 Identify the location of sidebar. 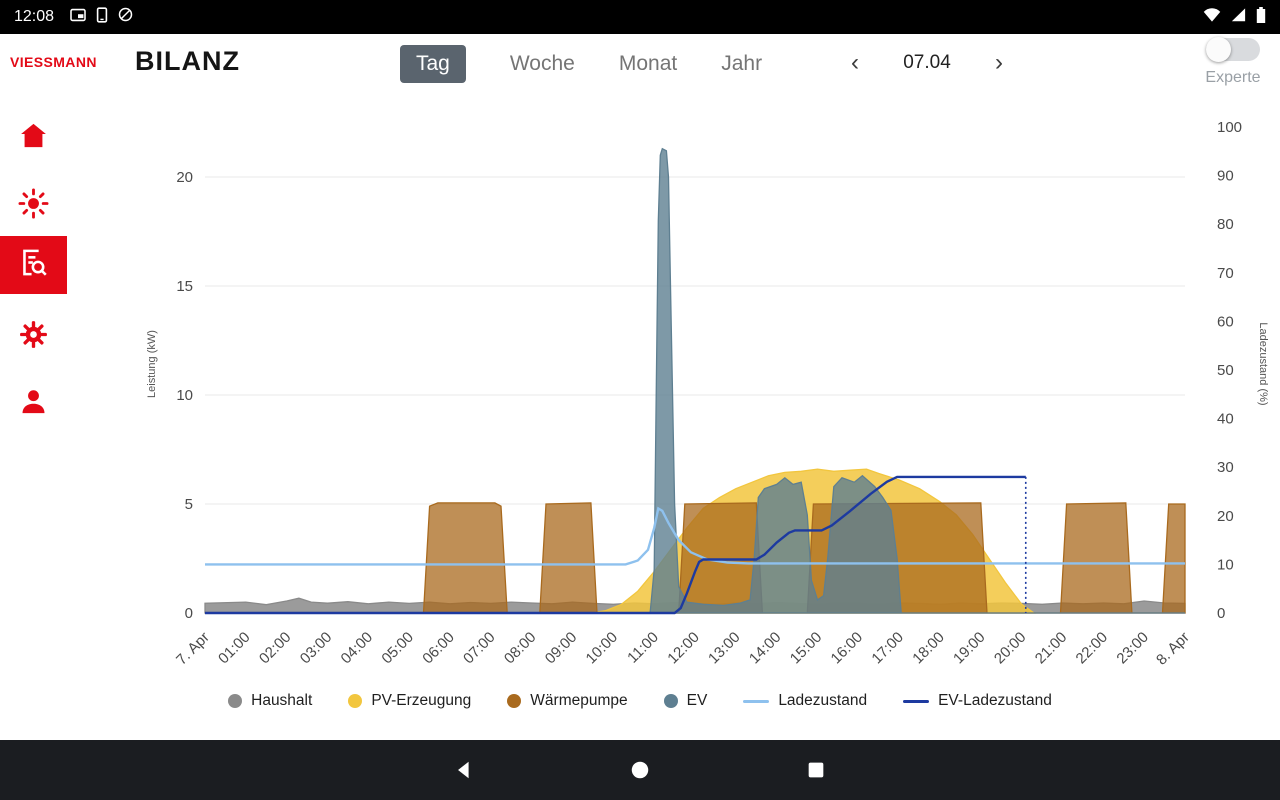
(33, 418).